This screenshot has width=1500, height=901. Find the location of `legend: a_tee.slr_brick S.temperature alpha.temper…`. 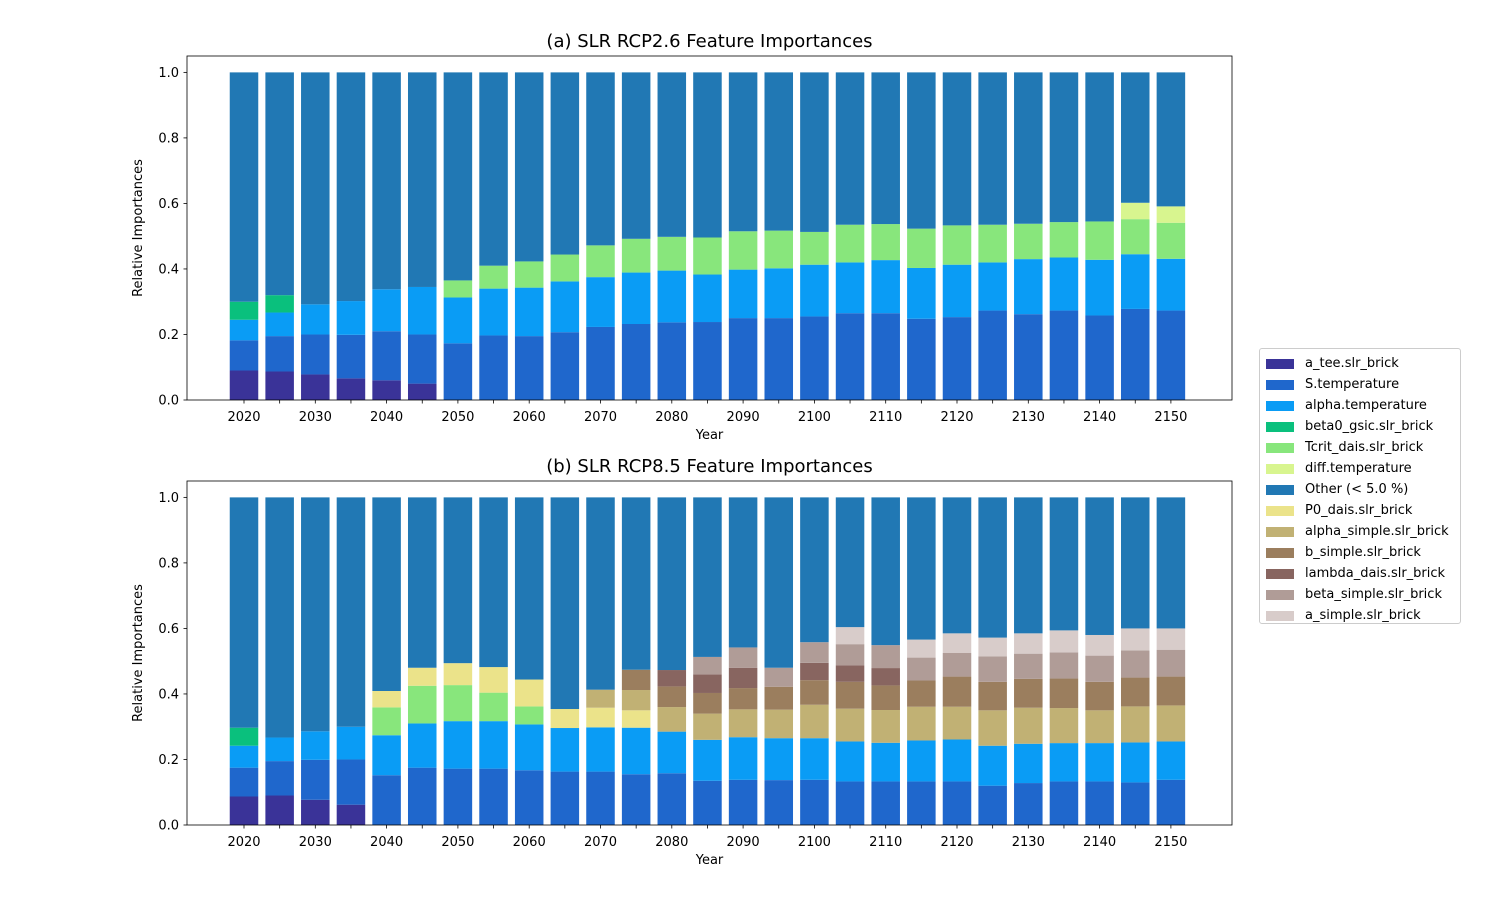

legend: a_tee.slr_brick S.temperature alpha.temper… is located at coordinates (1360, 486).